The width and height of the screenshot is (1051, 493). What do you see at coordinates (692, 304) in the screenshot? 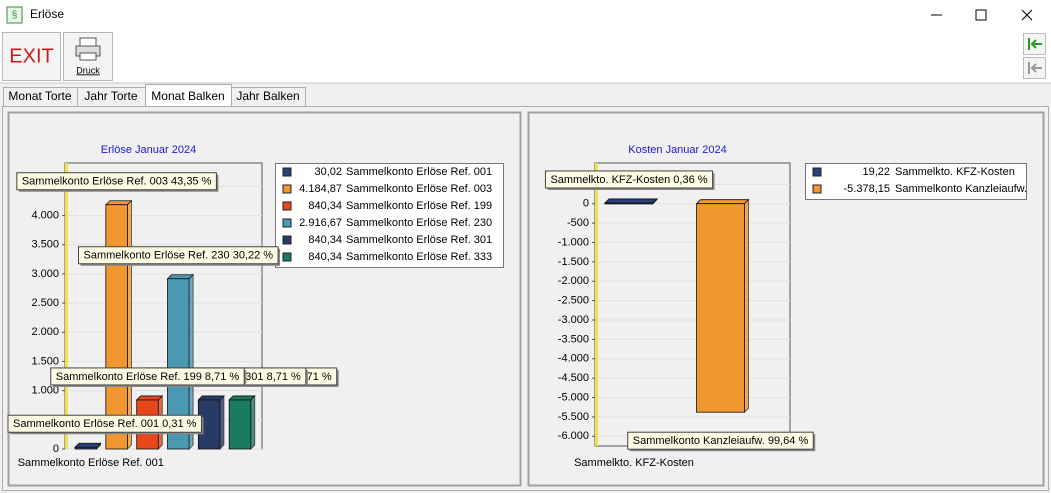
I see `plot-area` at bounding box center [692, 304].